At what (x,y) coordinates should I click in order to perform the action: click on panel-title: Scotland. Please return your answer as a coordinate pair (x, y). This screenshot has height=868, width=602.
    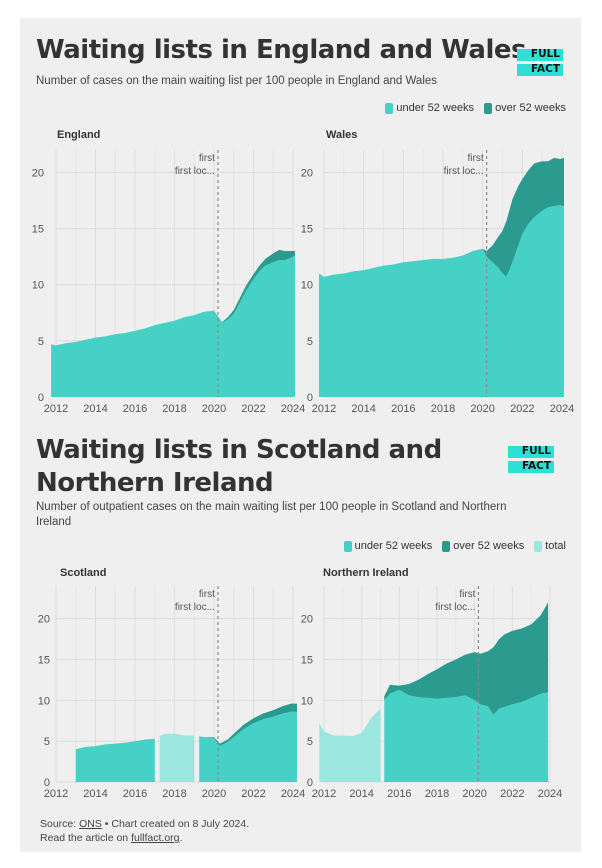
    Looking at the image, I should click on (83, 573).